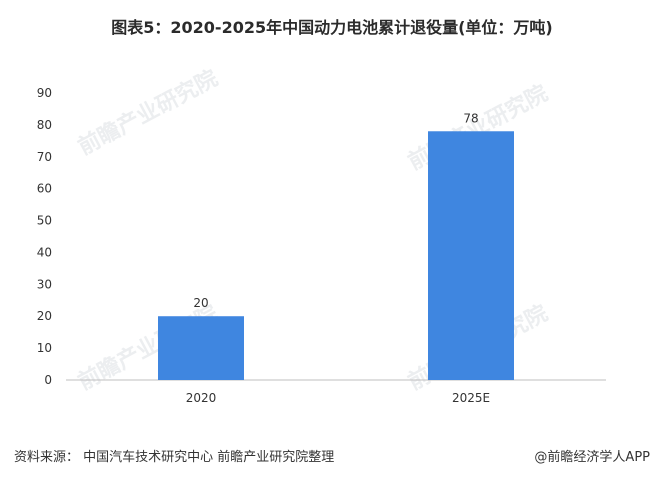 This screenshot has width=664, height=484. I want to click on credit-note: @前瞻经济学人APP, so click(592, 457).